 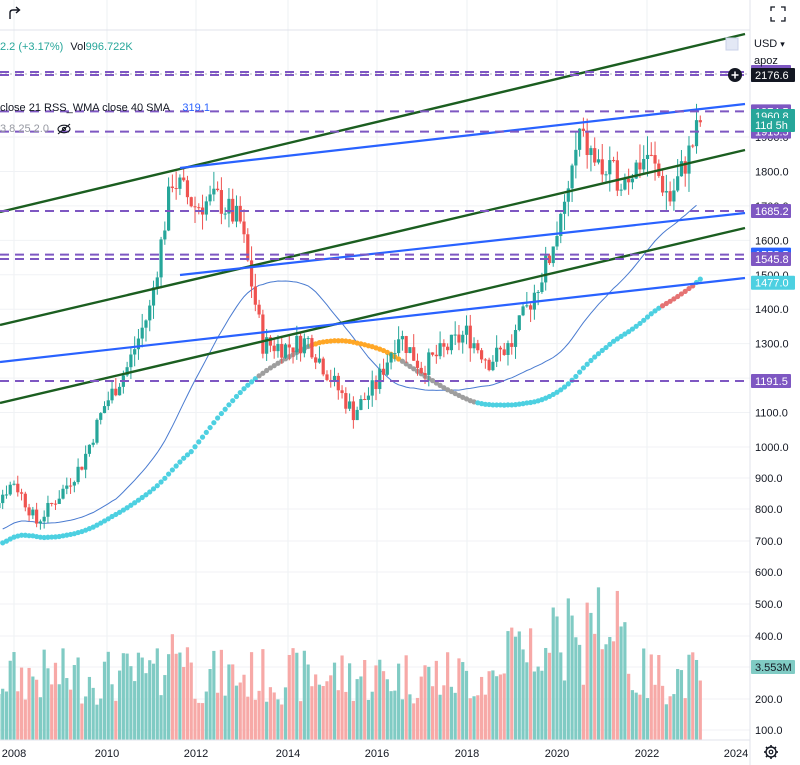 I want to click on scale-lock-box, so click(x=732, y=44).